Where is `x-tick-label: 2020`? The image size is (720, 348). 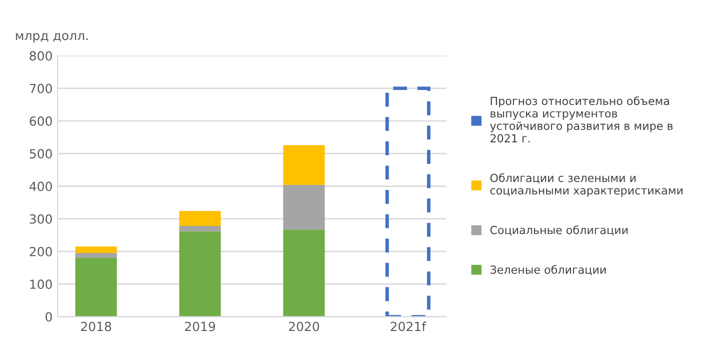 x-tick-label: 2020 is located at coordinates (304, 327).